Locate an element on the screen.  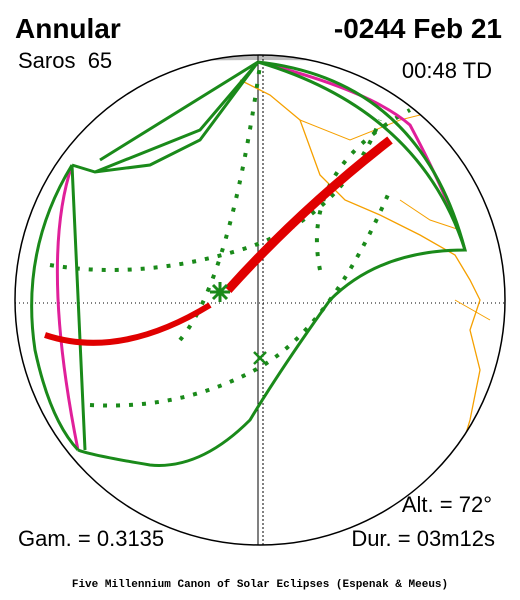
eclipse-type: Annular is located at coordinates (68, 28).